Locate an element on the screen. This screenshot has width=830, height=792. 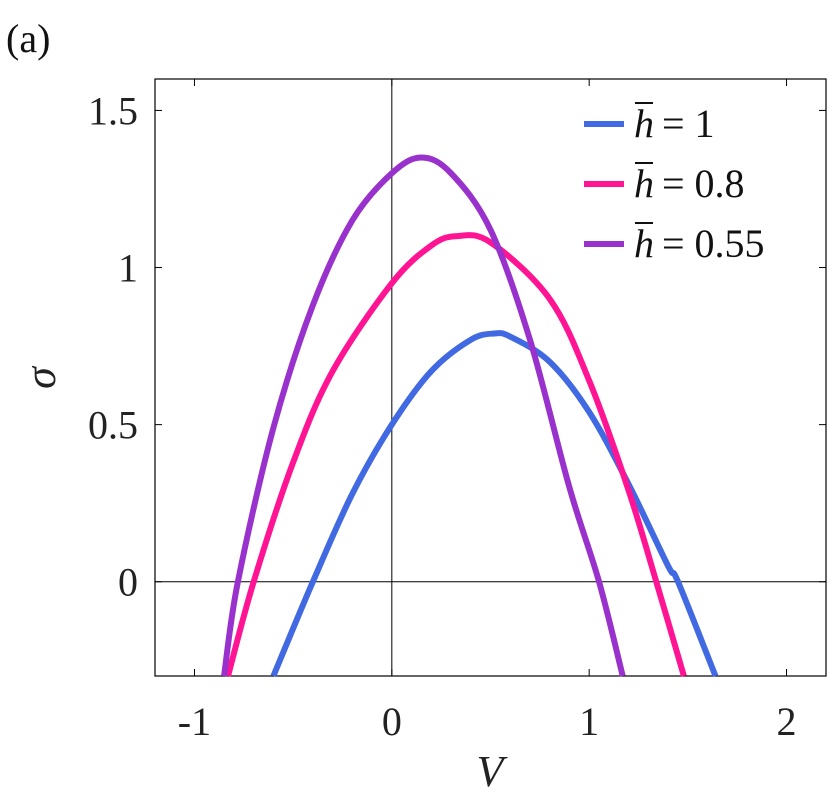
x-tick-labels: -1 0 1 2 is located at coordinates (487, 721).